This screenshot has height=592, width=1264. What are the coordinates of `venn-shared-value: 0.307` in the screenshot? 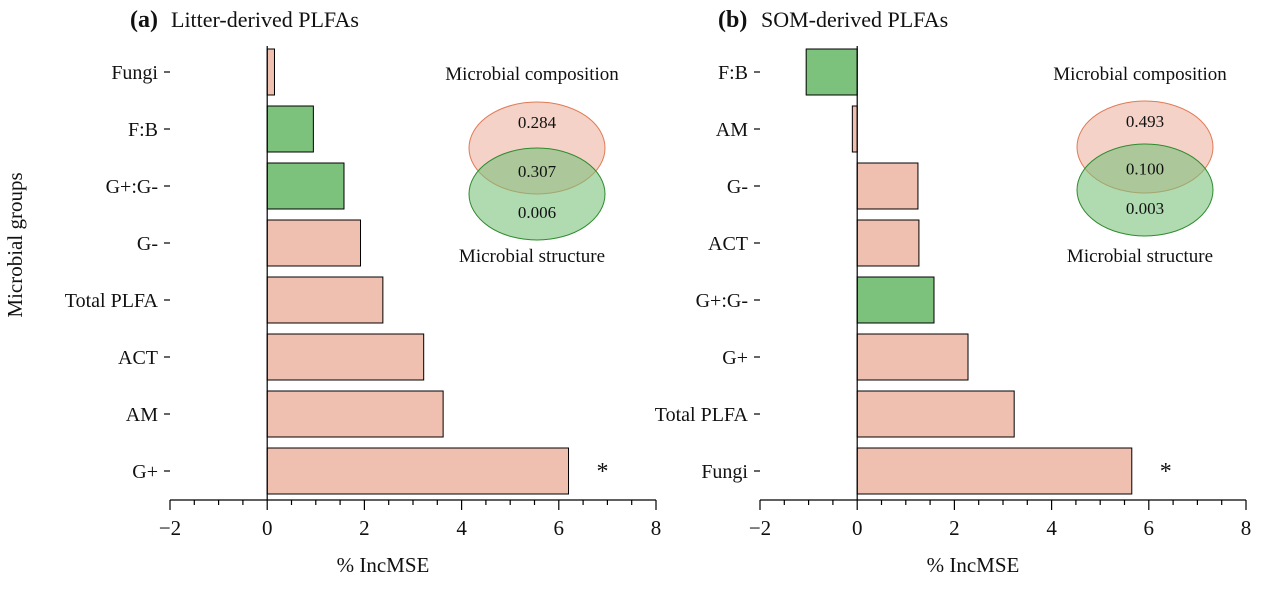 It's located at (537, 171).